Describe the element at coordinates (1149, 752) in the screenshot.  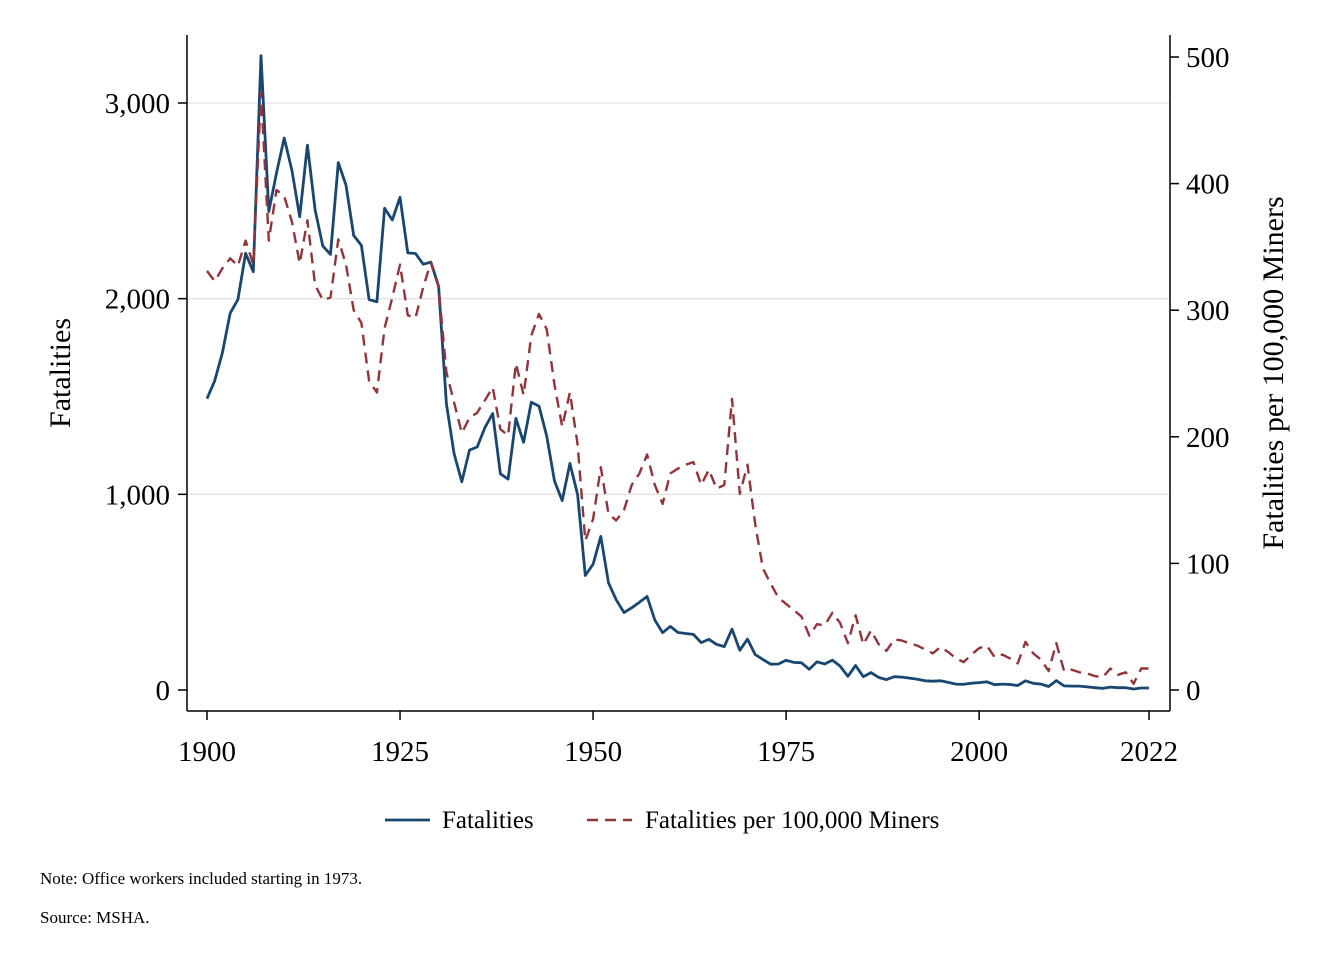
I see `x-tick-label: 2022` at that location.